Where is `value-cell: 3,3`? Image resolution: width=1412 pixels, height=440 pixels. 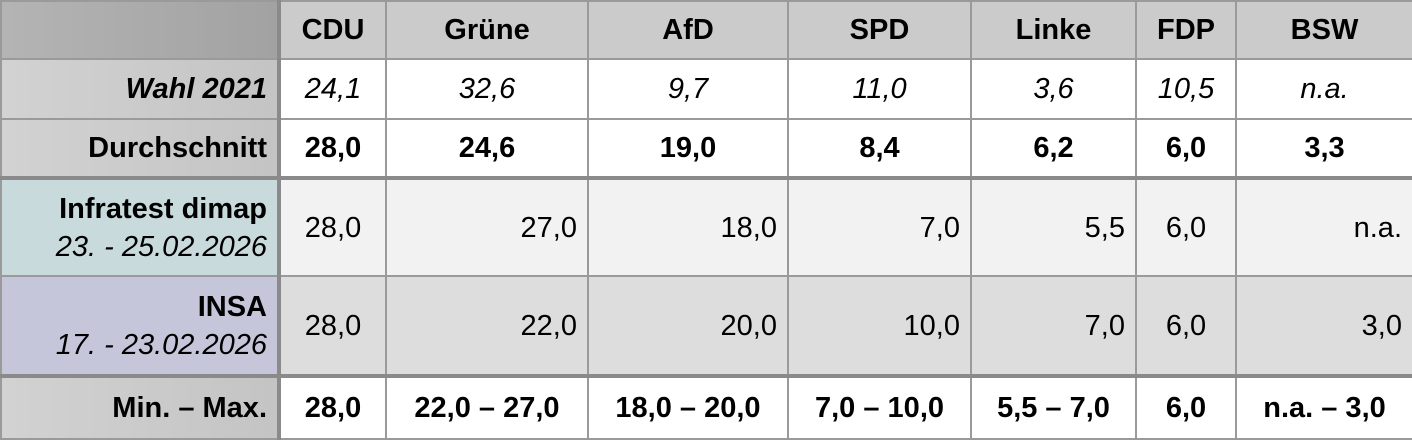
value-cell: 3,3 is located at coordinates (1323, 148).